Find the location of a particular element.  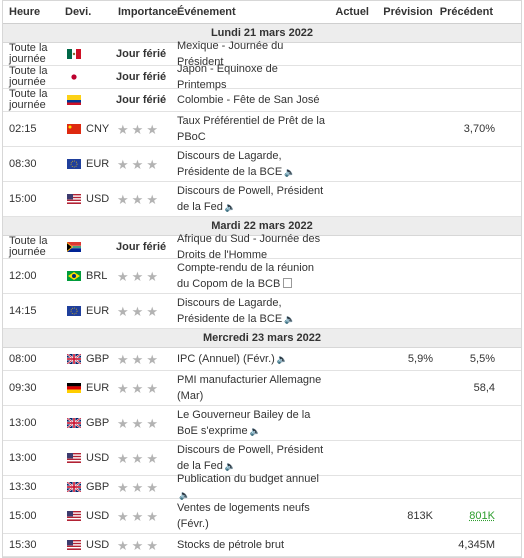

currency-code: GBP is located at coordinates (98, 423).